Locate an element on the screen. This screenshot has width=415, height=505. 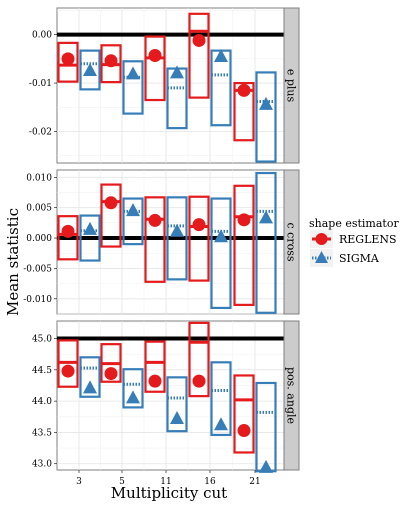
y-tick-label: -0.005 is located at coordinates (37, 269).